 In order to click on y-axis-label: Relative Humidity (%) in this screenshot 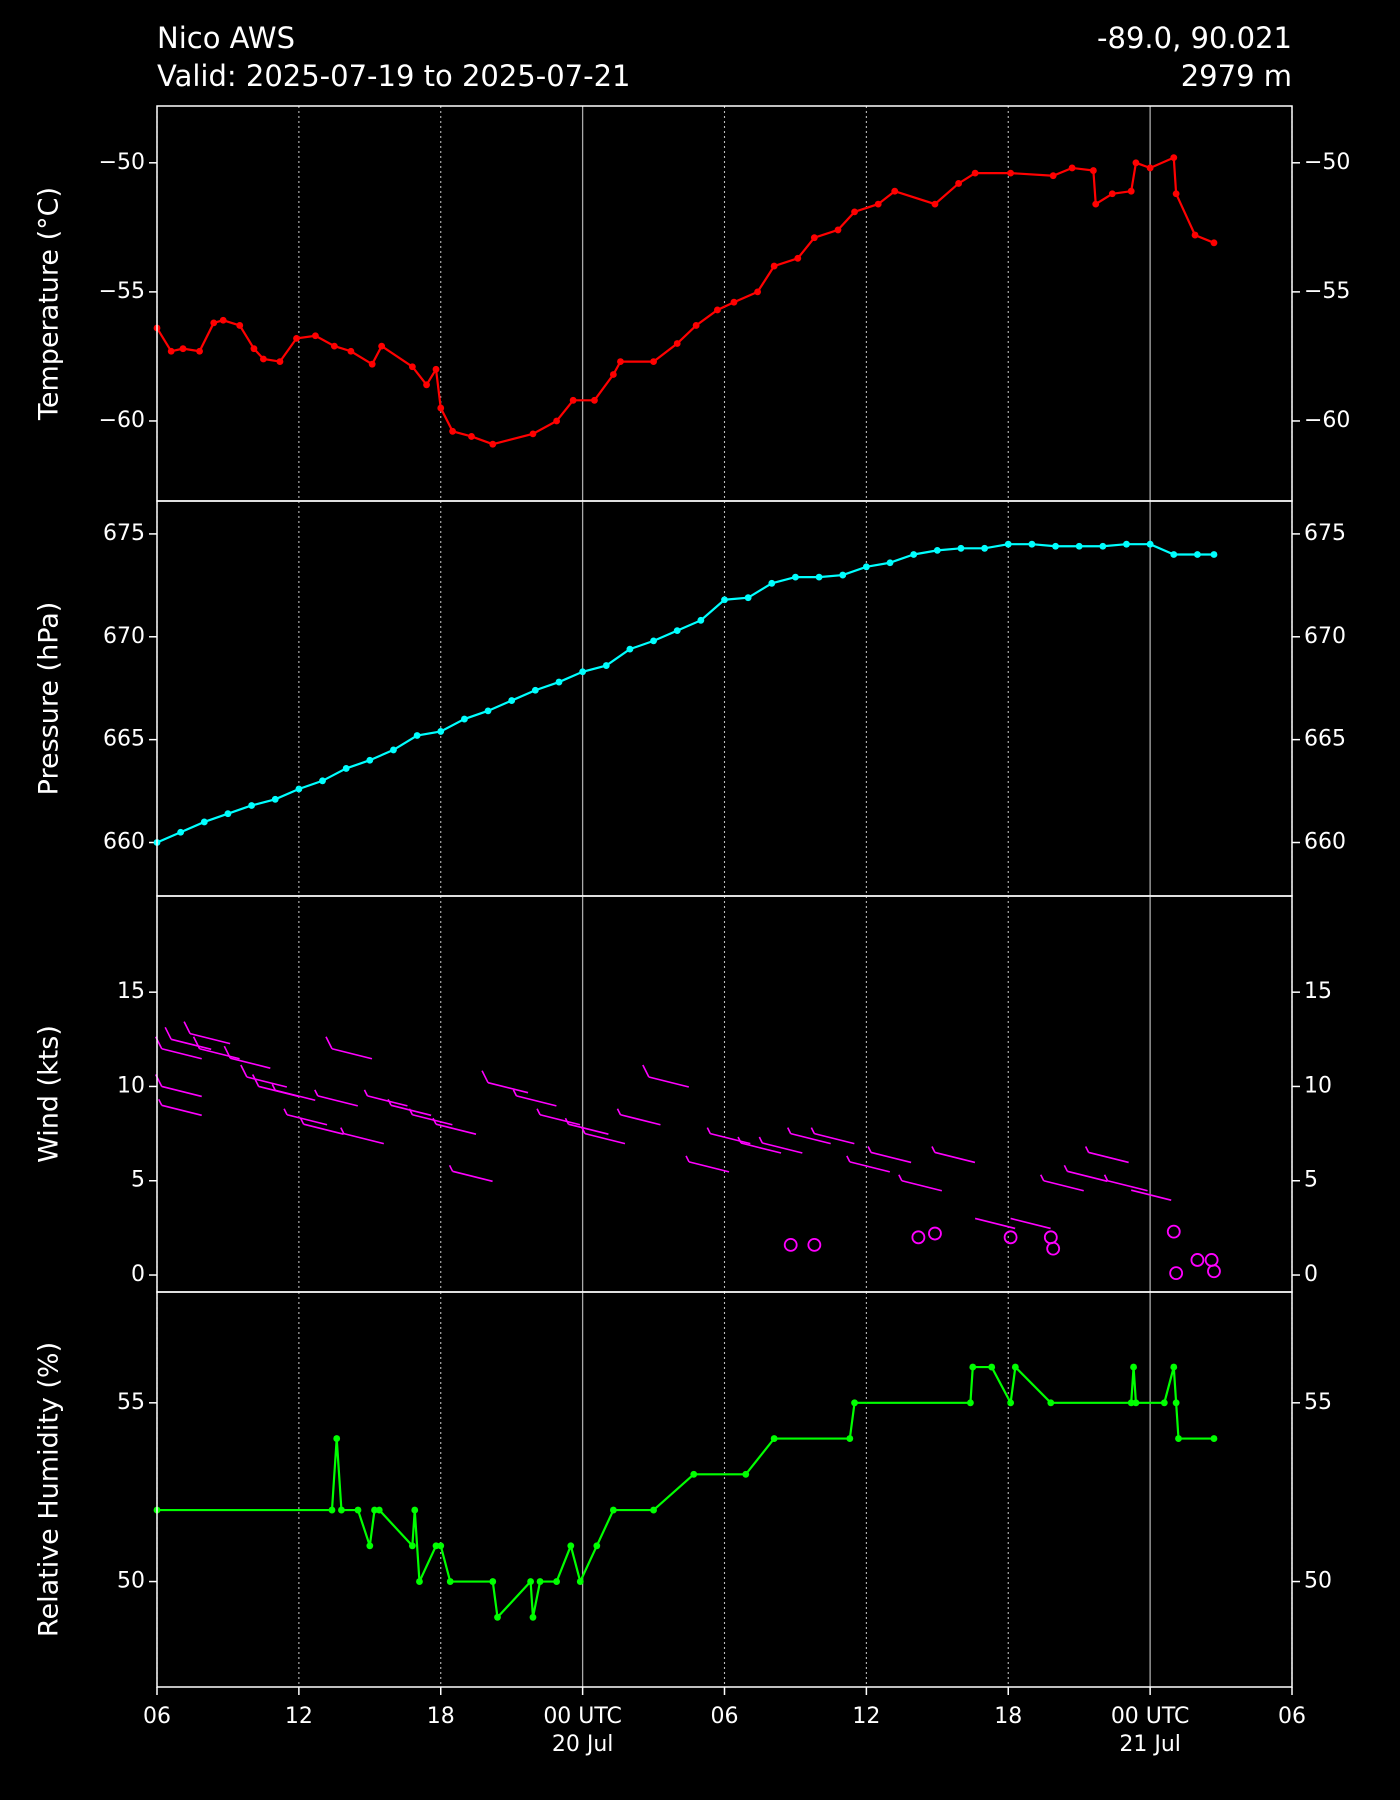, I will do `click(49, 1489)`.